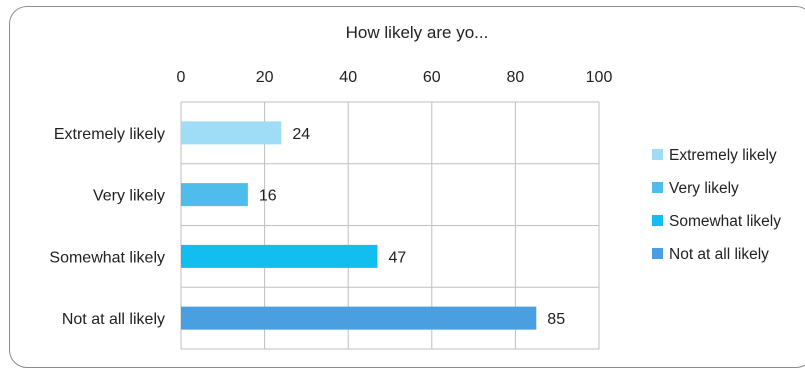 This screenshot has width=805, height=371. What do you see at coordinates (556, 319) in the screenshot?
I see `data-label: 85` at bounding box center [556, 319].